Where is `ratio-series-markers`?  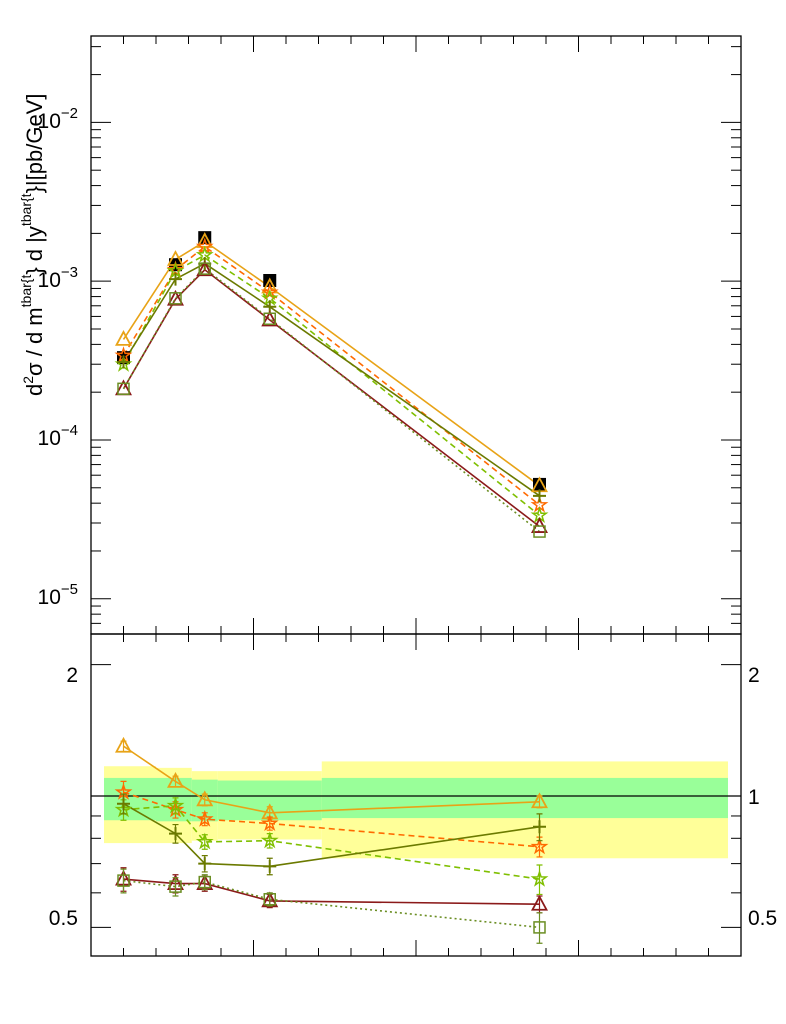 ratio-series-markers is located at coordinates (331, 840).